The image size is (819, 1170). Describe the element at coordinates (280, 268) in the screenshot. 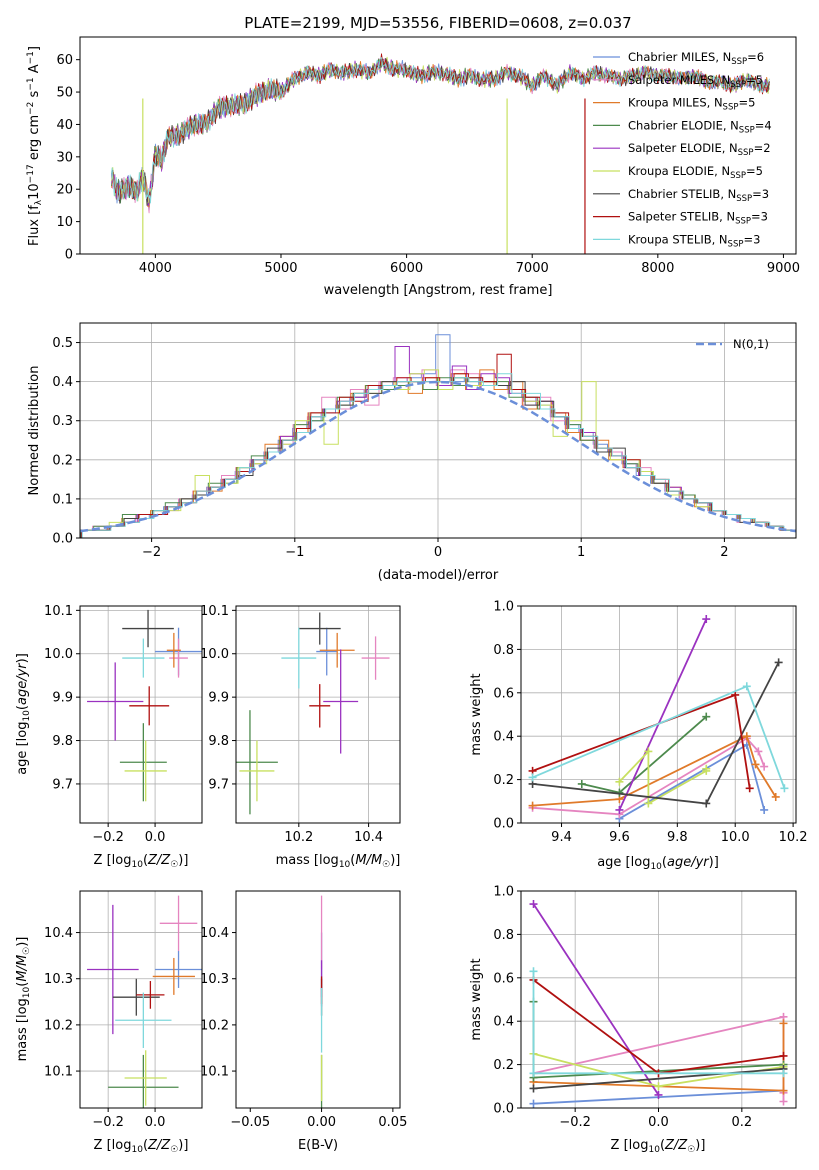

I see `x-tick-label: 5000` at that location.